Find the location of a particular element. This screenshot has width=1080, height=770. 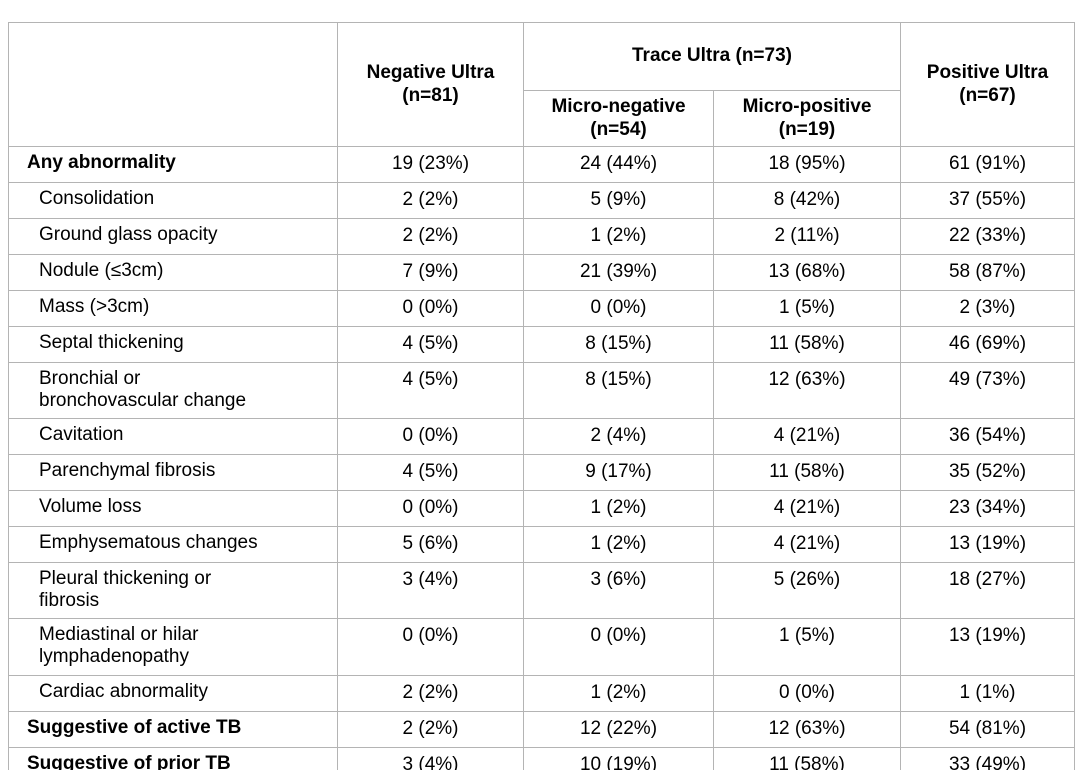

row-label: Any abnormality is located at coordinates (173, 164).